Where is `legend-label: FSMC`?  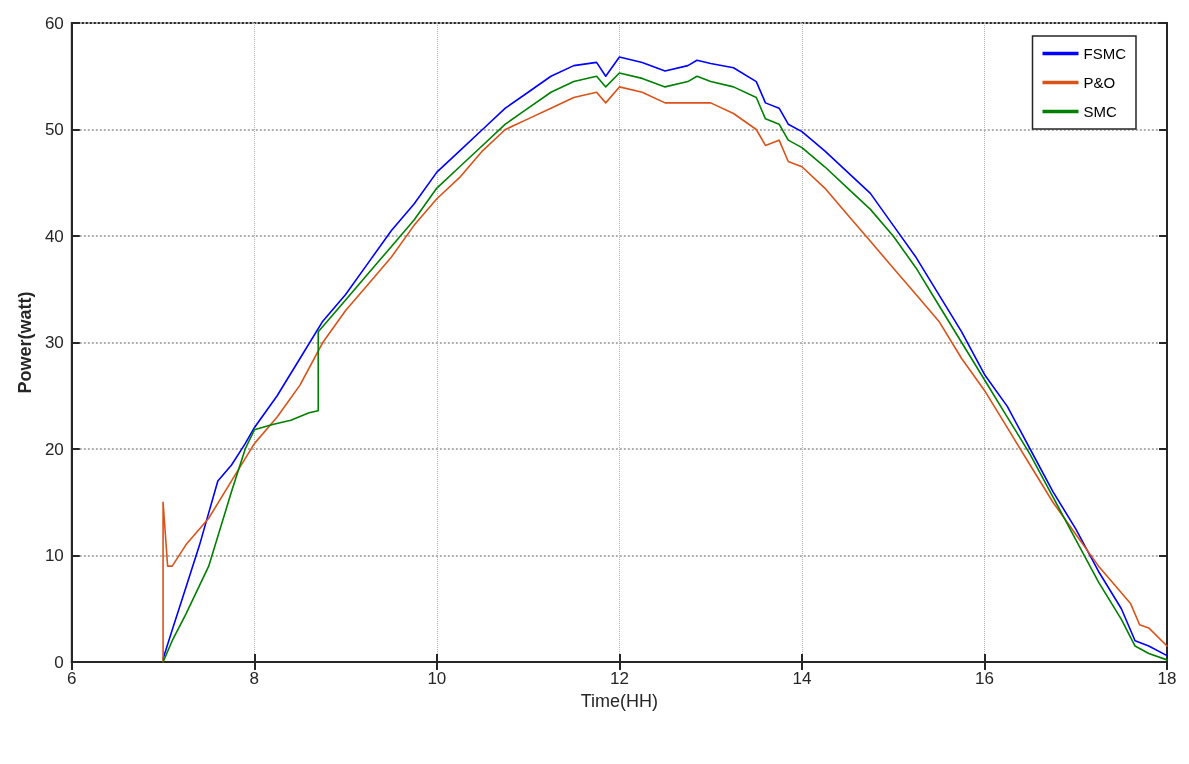
legend-label: FSMC is located at coordinates (1105, 53).